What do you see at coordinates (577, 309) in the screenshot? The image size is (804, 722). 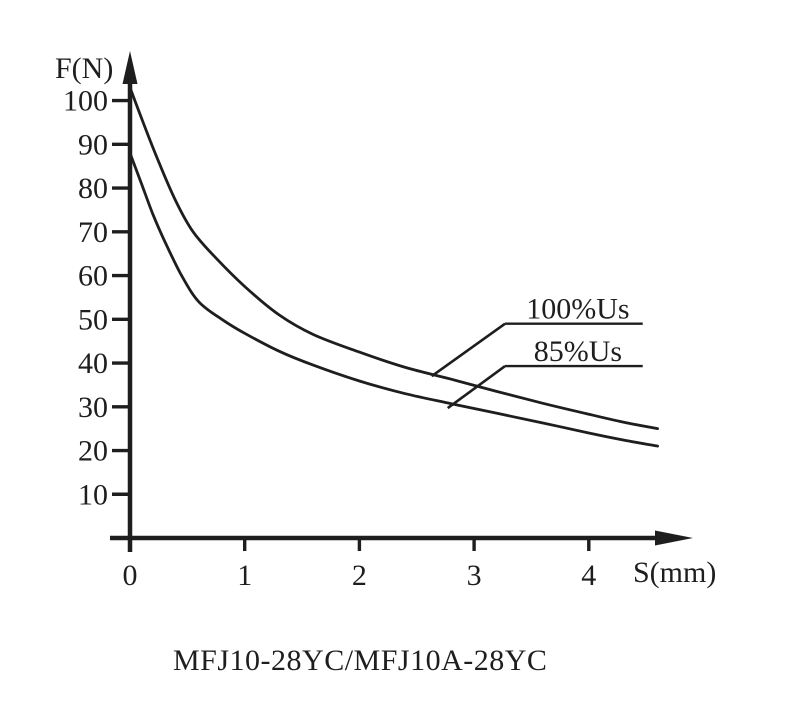 I see `legend-label-100pct-us: 100%Us` at bounding box center [577, 309].